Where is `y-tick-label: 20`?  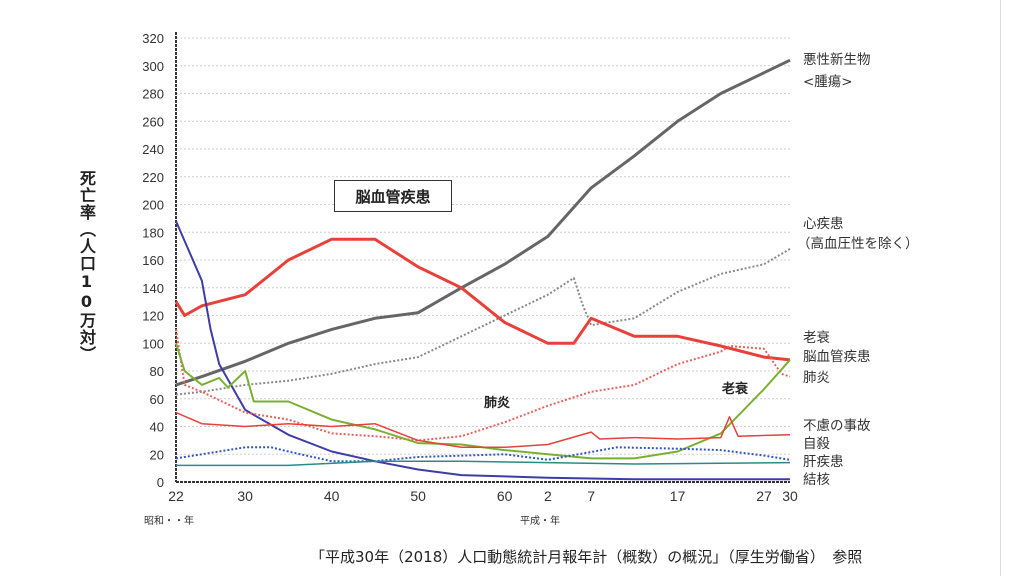
y-tick-label: 20 is located at coordinates (157, 454).